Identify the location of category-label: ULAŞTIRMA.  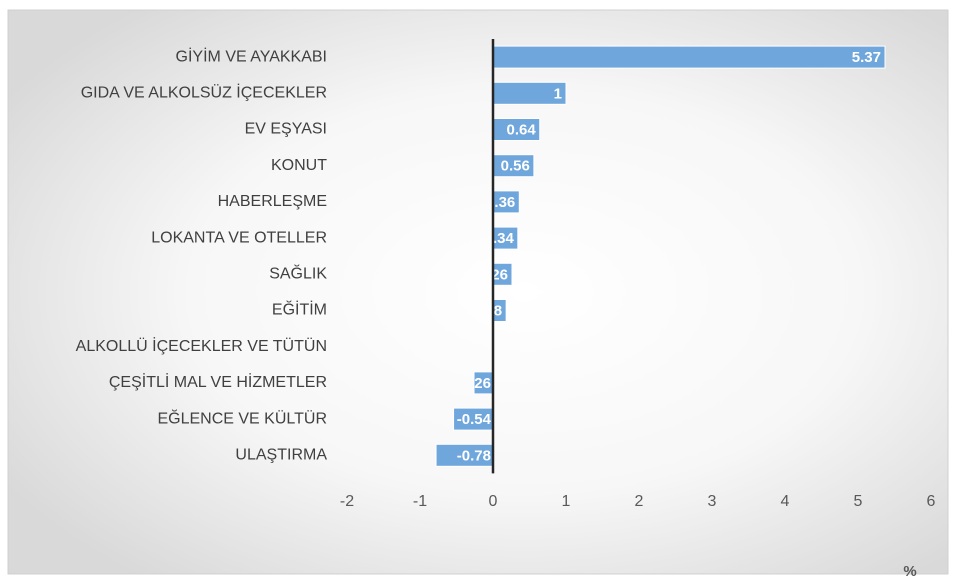
(281, 455).